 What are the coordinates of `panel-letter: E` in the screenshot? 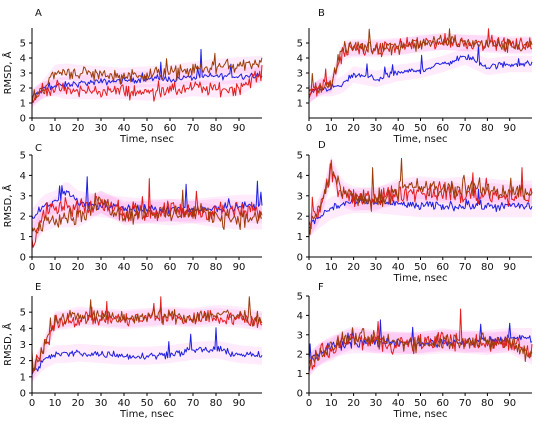 It's located at (38, 287).